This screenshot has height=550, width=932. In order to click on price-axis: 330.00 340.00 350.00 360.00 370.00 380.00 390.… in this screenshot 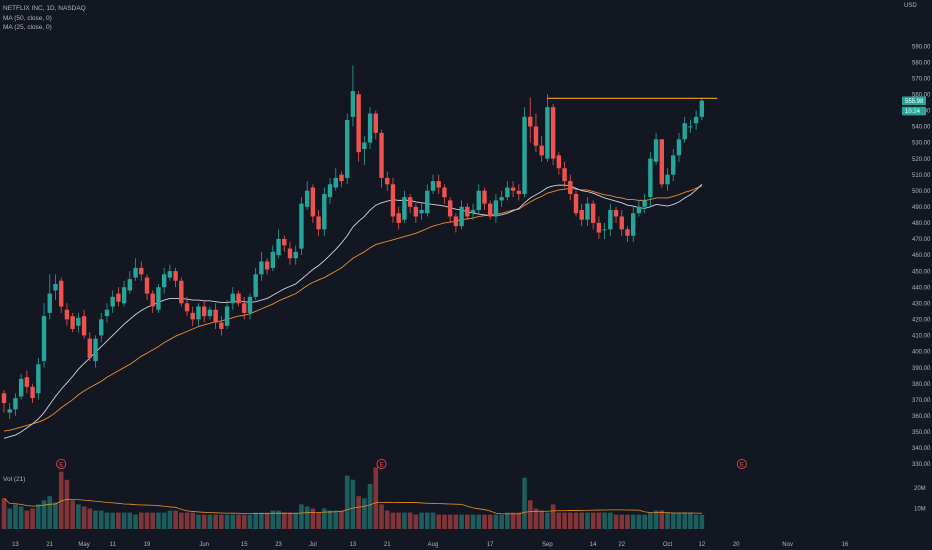, I will do `click(916, 278)`.